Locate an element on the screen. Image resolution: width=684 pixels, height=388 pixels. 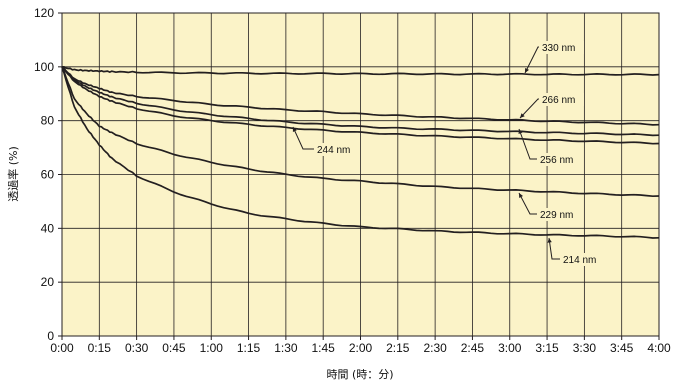
series-label: 244 nm is located at coordinates (333, 150).